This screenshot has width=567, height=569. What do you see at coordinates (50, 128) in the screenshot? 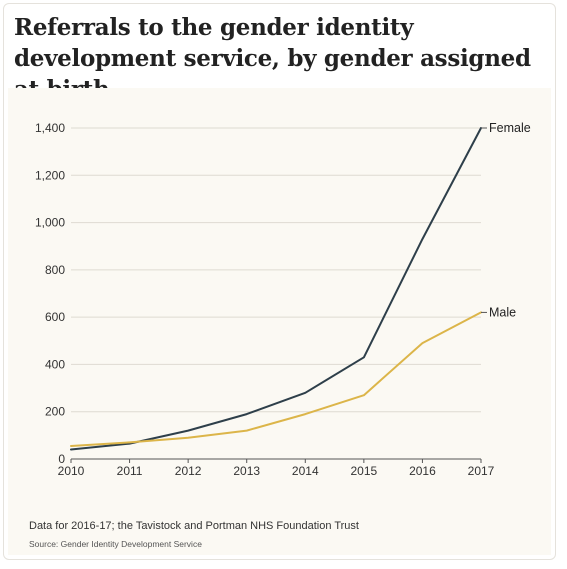
I see `y-tick-label: 1,400` at bounding box center [50, 128].